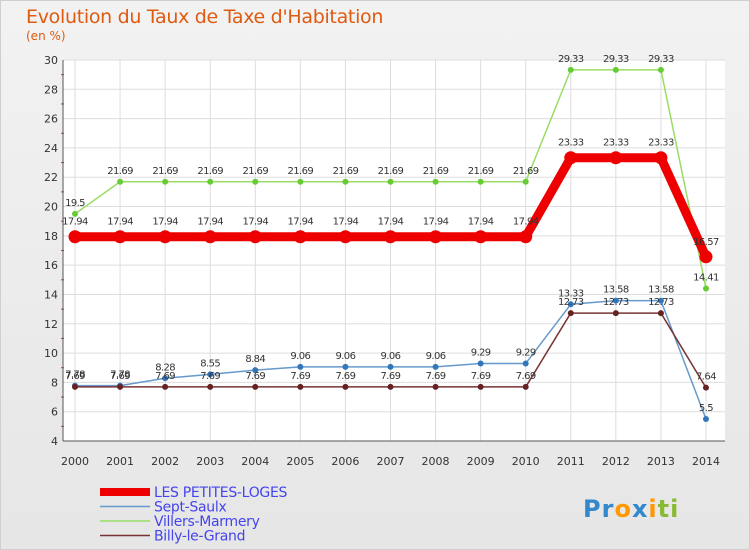 The width and height of the screenshot is (750, 550). Describe the element at coordinates (205, 17) in the screenshot. I see `chart-title: Evolution du Taux de Taxe d'Habitation` at that location.